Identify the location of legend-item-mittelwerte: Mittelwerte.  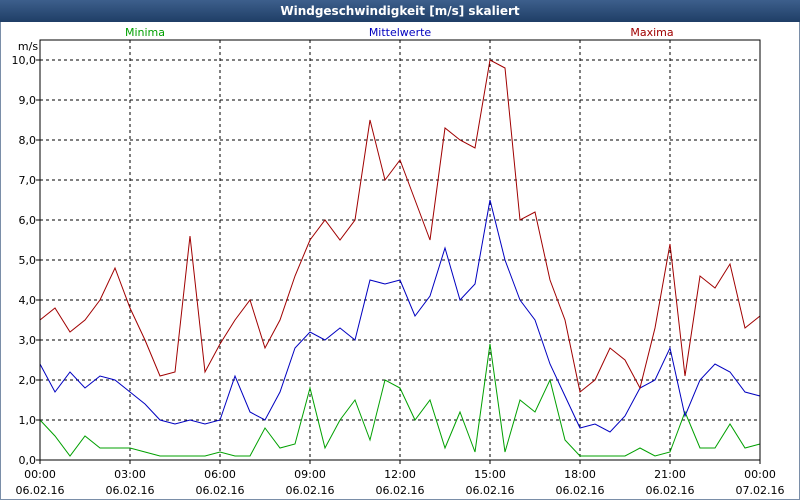
(400, 32).